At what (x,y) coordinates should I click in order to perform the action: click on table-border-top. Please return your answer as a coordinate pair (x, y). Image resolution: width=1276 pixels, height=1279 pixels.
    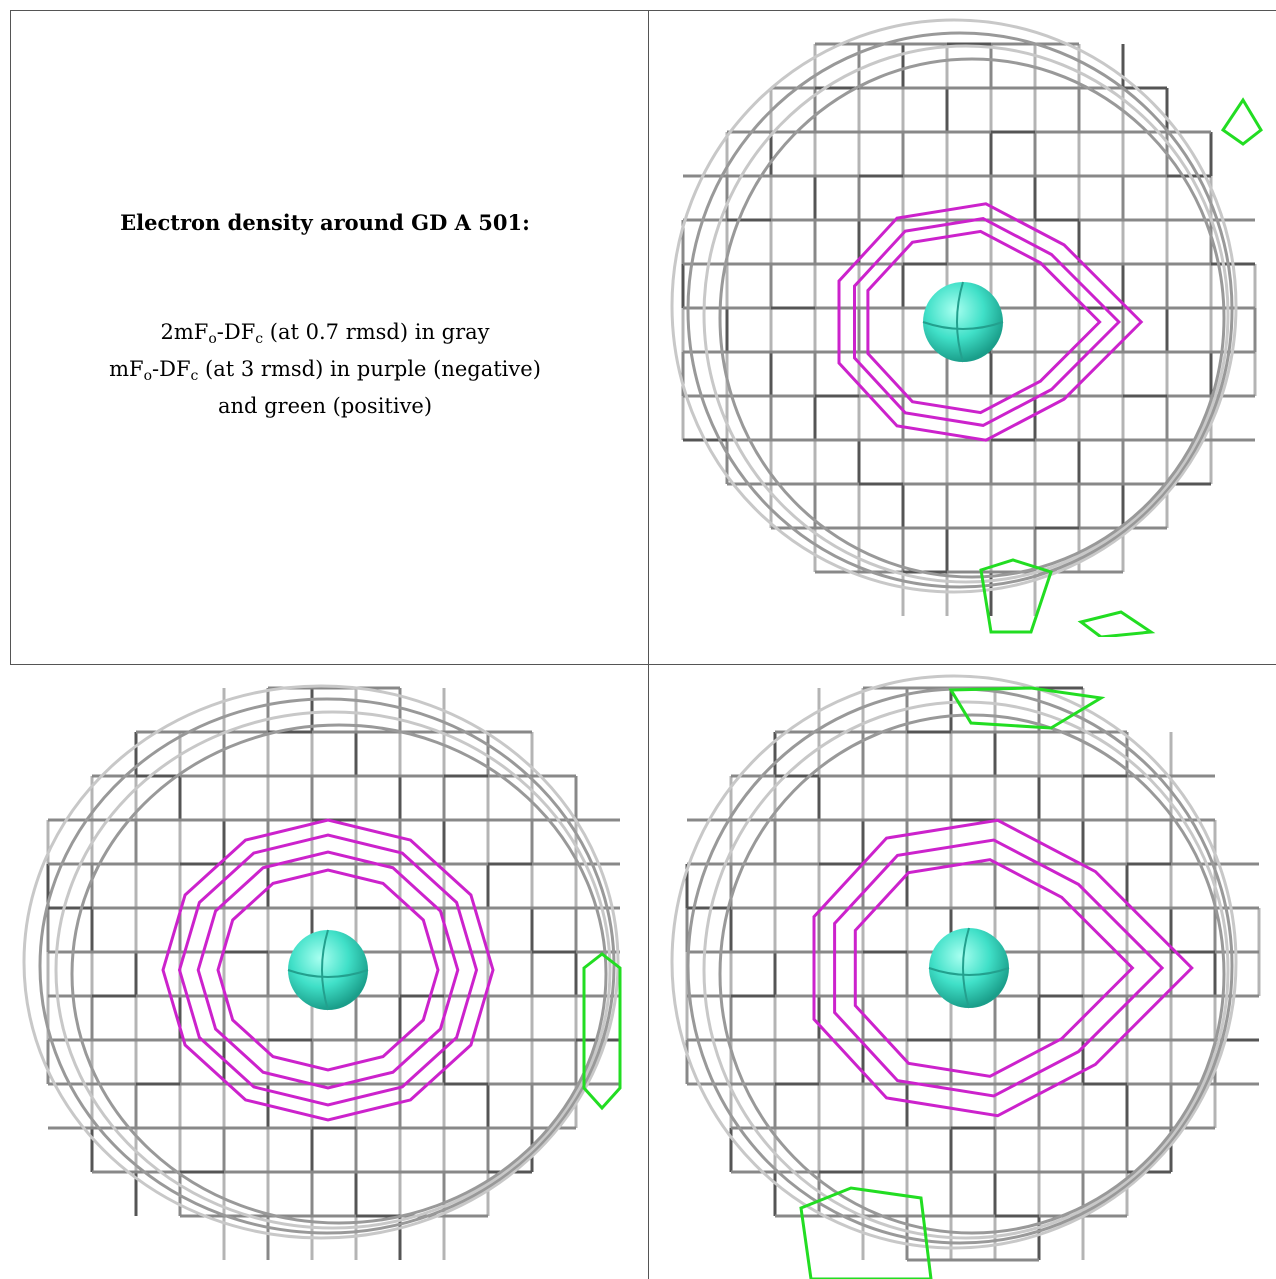
    Looking at the image, I should click on (643, 10).